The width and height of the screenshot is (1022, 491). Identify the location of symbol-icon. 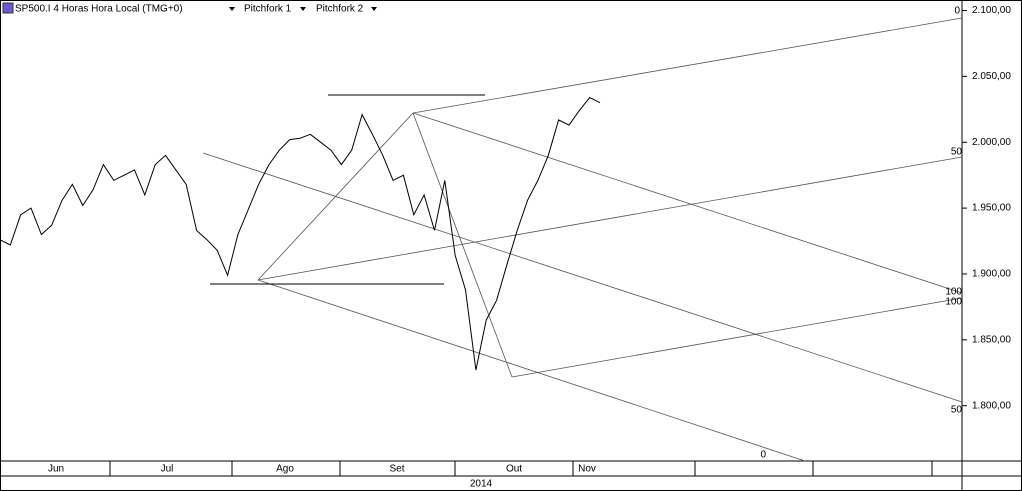
(8, 8).